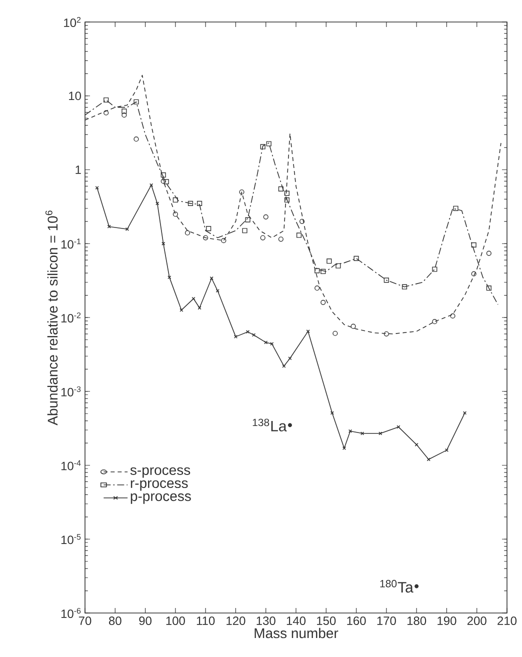  Describe the element at coordinates (507, 621) in the screenshot. I see `x-tick-label: 210` at that location.